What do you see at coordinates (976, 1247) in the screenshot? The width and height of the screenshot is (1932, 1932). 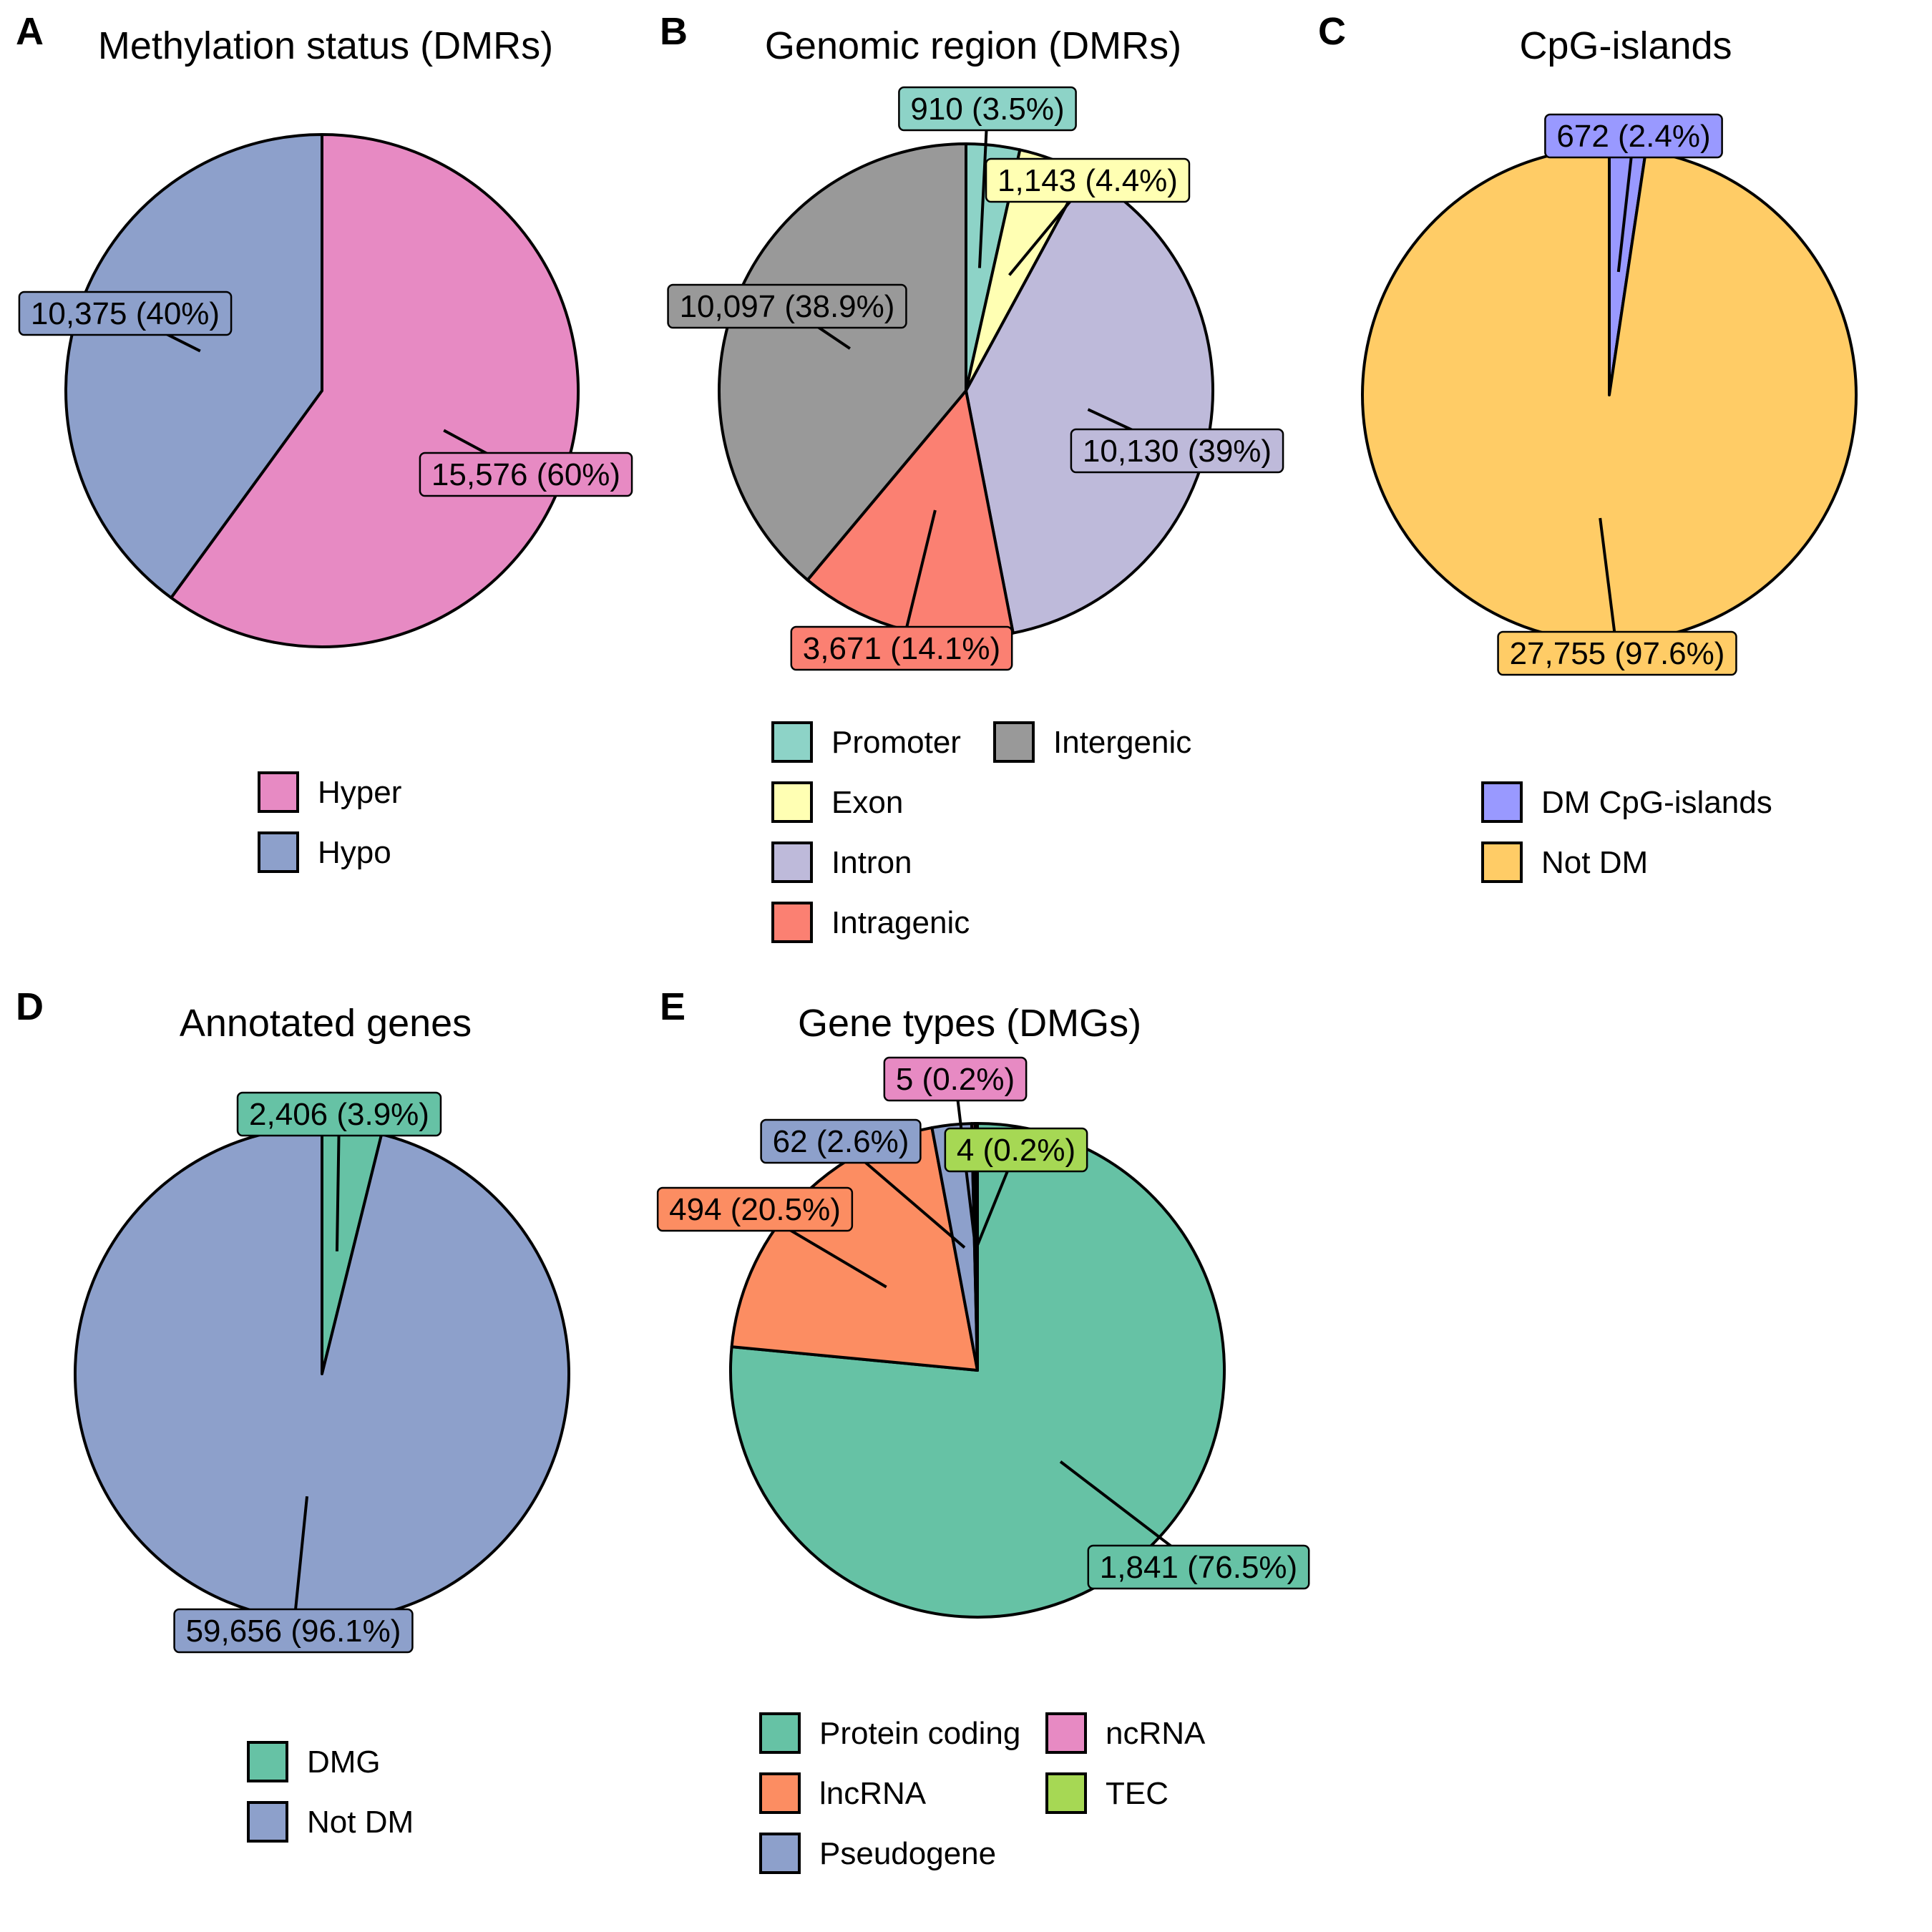 I see `pie-slice-tec` at bounding box center [976, 1247].